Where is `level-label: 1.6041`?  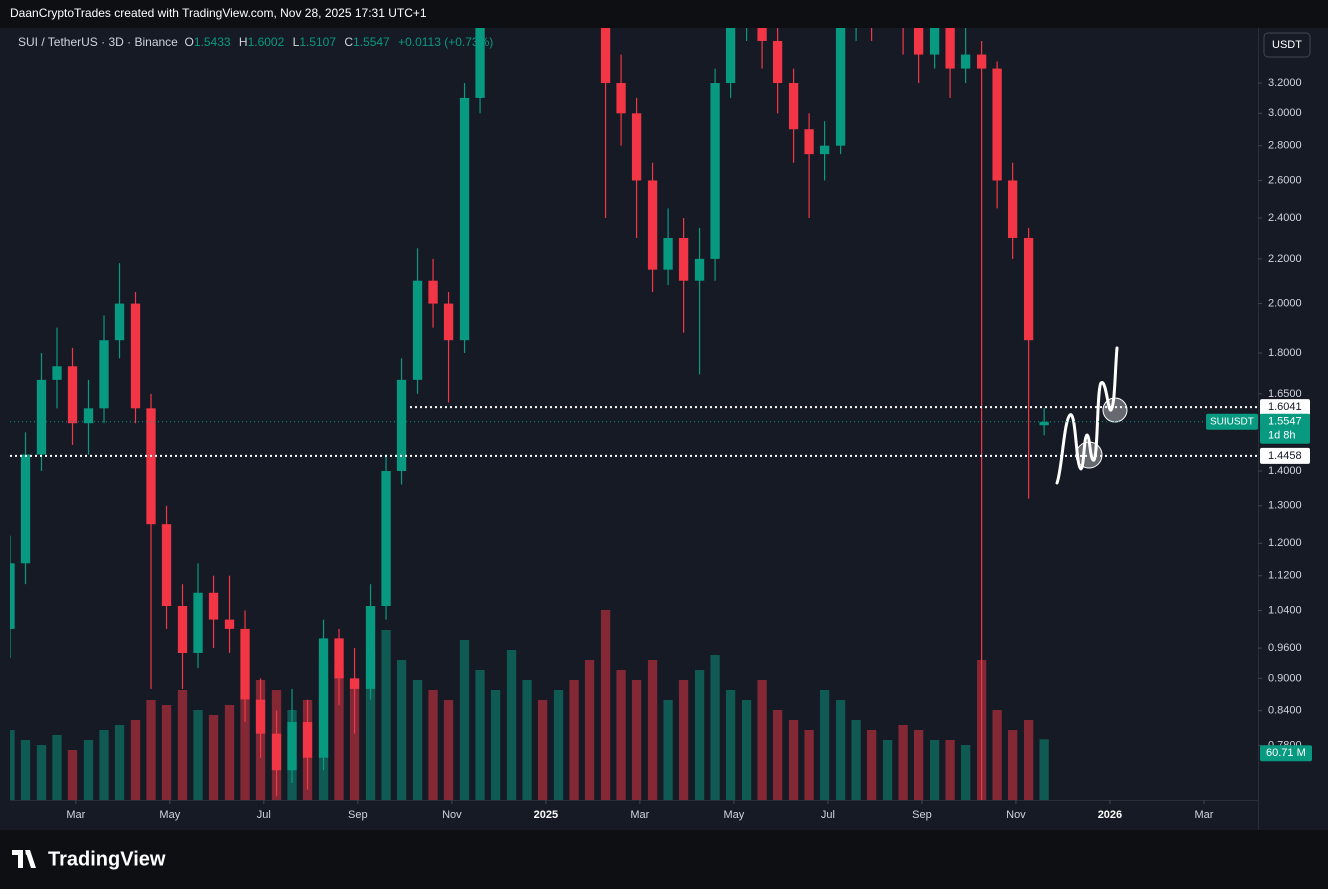
level-label: 1.6041 is located at coordinates (1285, 407).